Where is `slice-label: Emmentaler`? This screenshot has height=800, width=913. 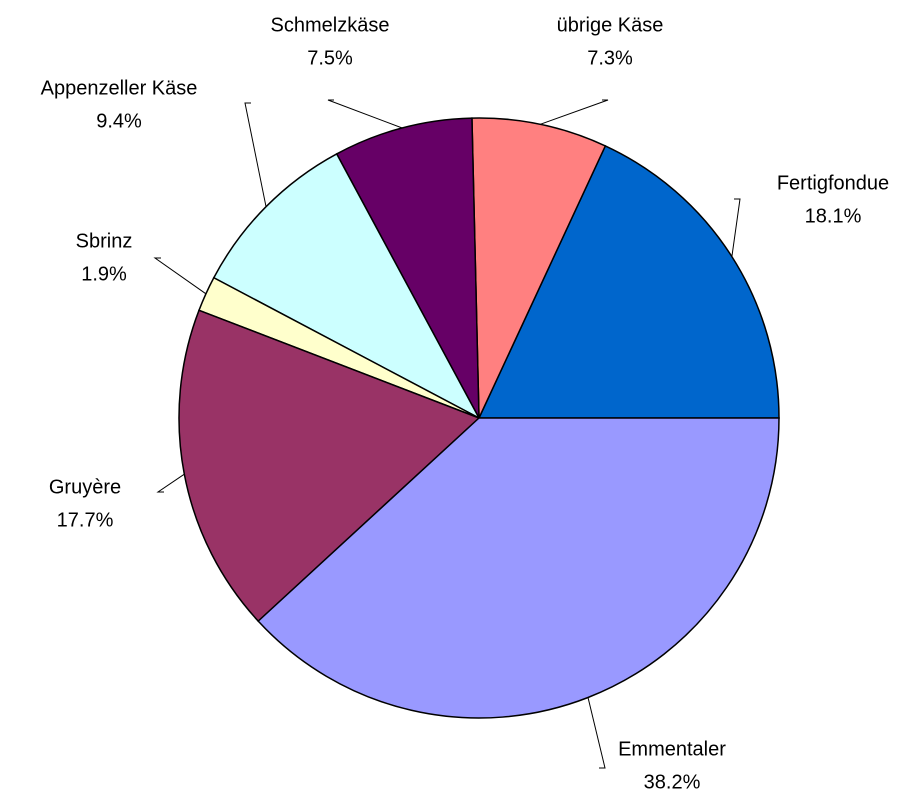
slice-label: Emmentaler is located at coordinates (672, 749).